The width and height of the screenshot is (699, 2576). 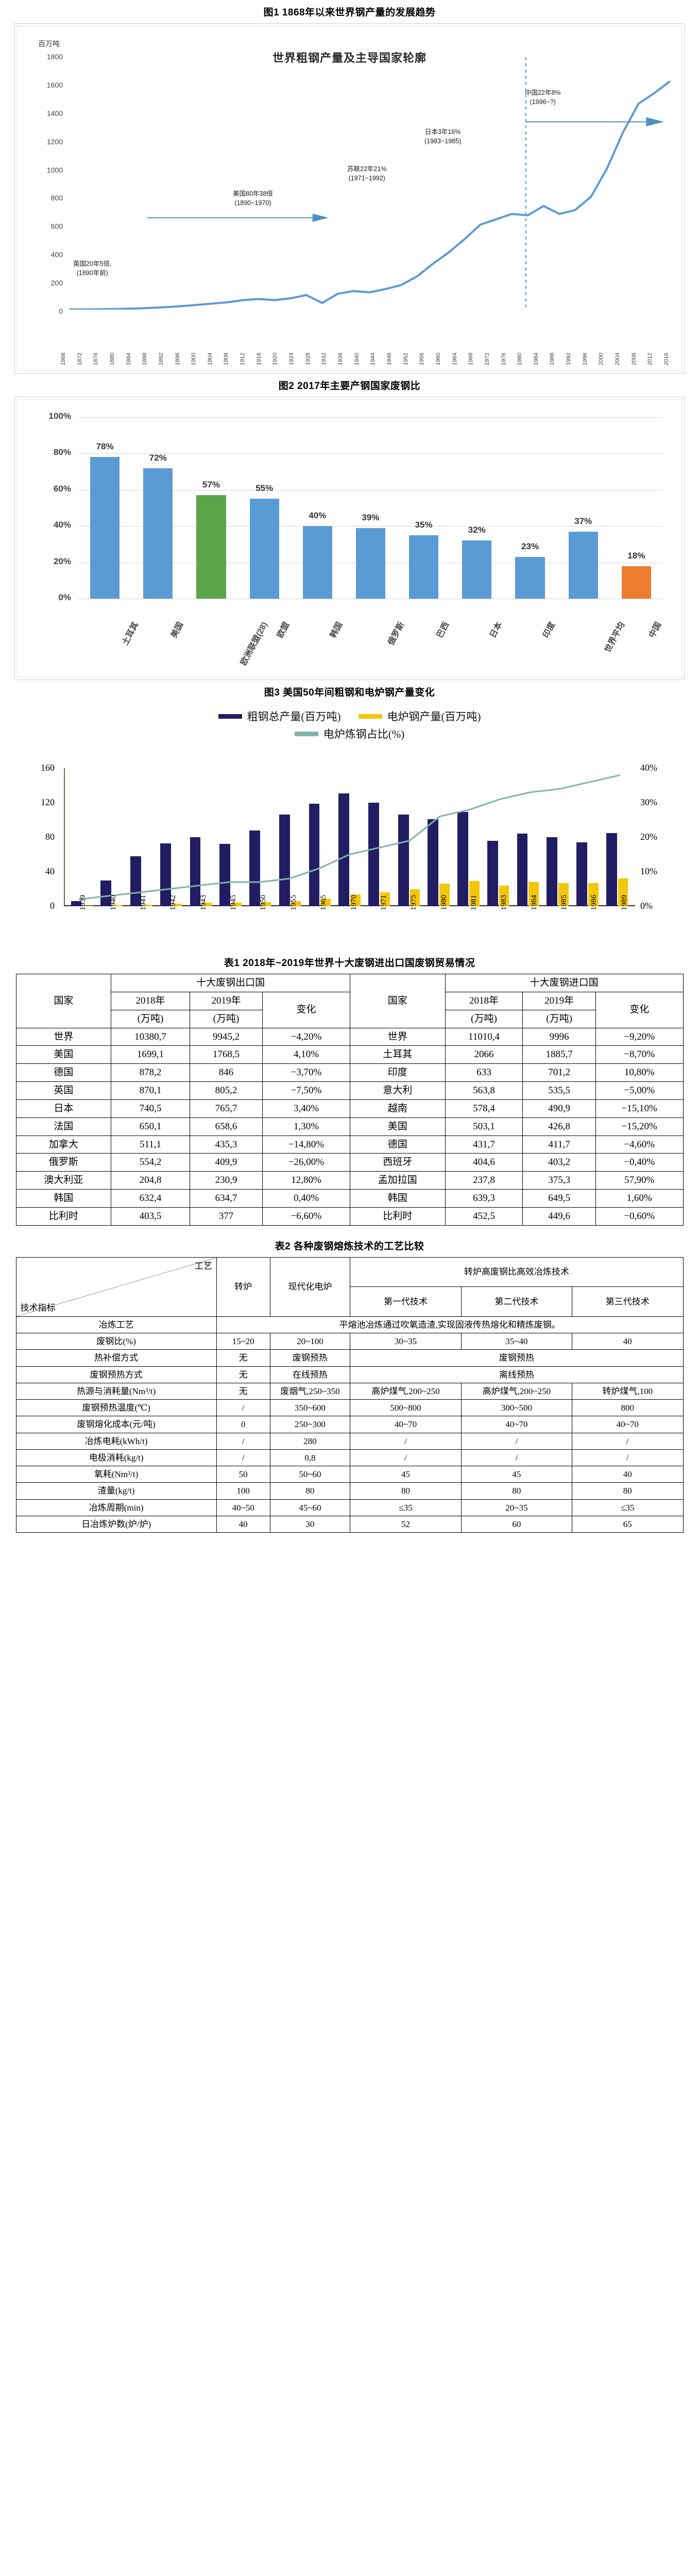 I want to click on table2-cell: 80, so click(x=406, y=1491).